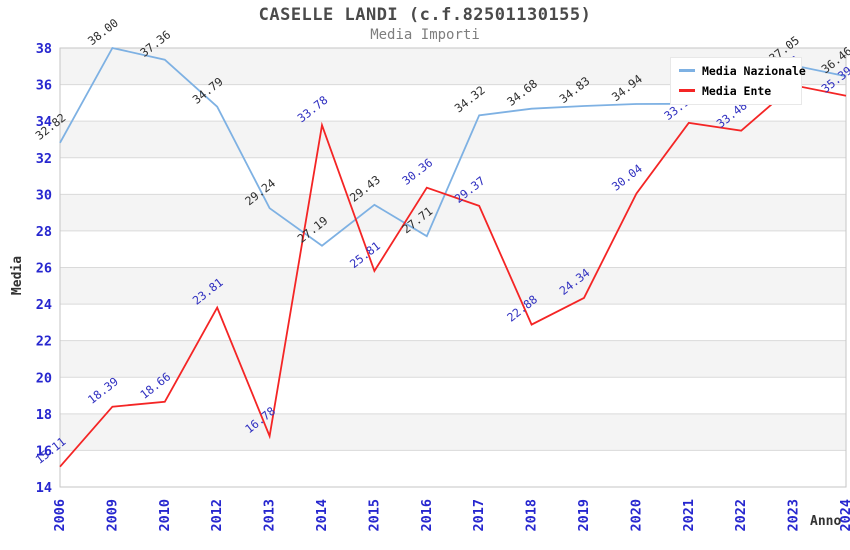 The image size is (850, 550). Describe the element at coordinates (687, 90) in the screenshot. I see `ente-line-swatch-icon` at that location.